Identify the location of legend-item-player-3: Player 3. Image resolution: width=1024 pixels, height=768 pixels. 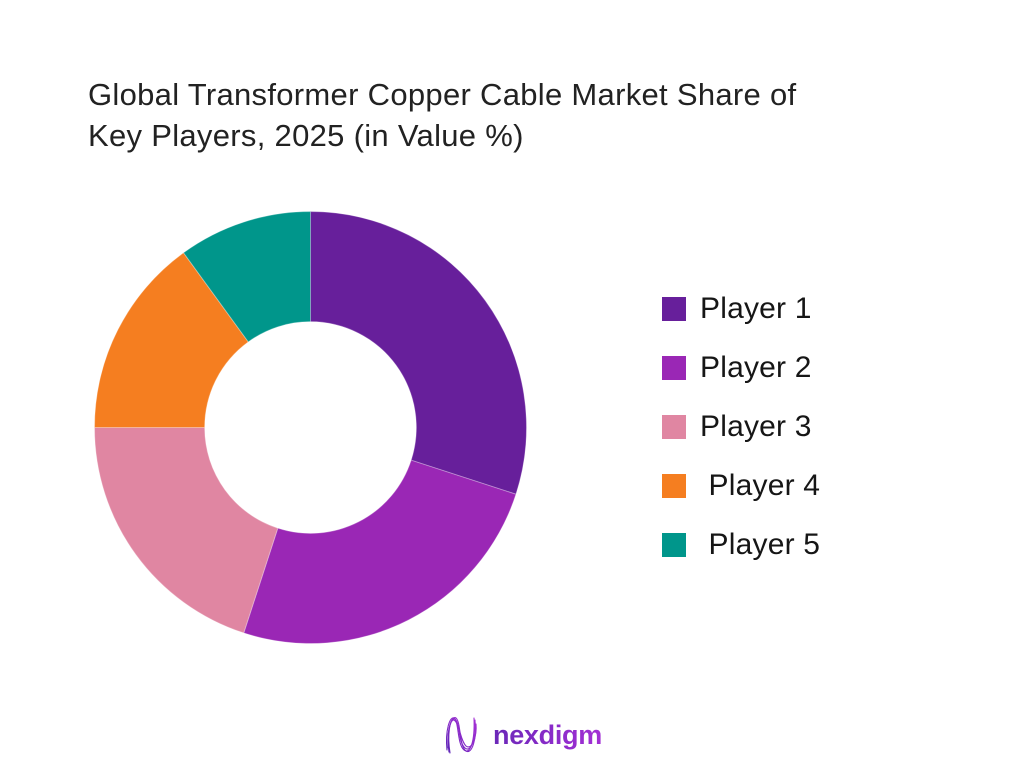
(741, 426).